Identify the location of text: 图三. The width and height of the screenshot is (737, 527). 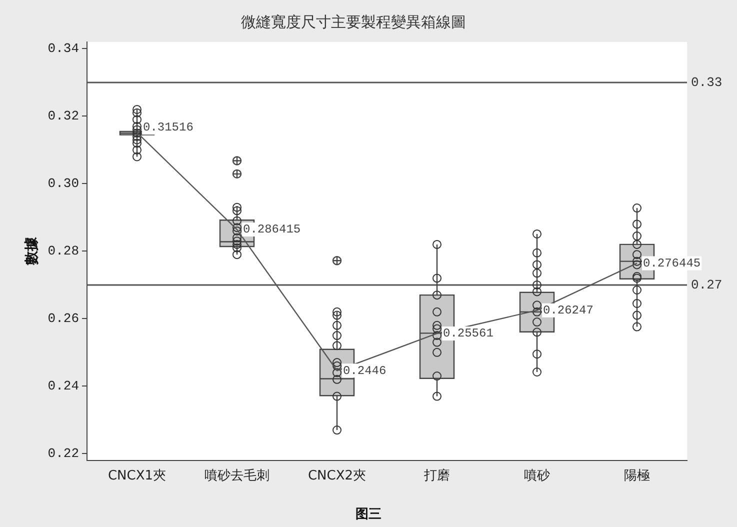
(369, 514).